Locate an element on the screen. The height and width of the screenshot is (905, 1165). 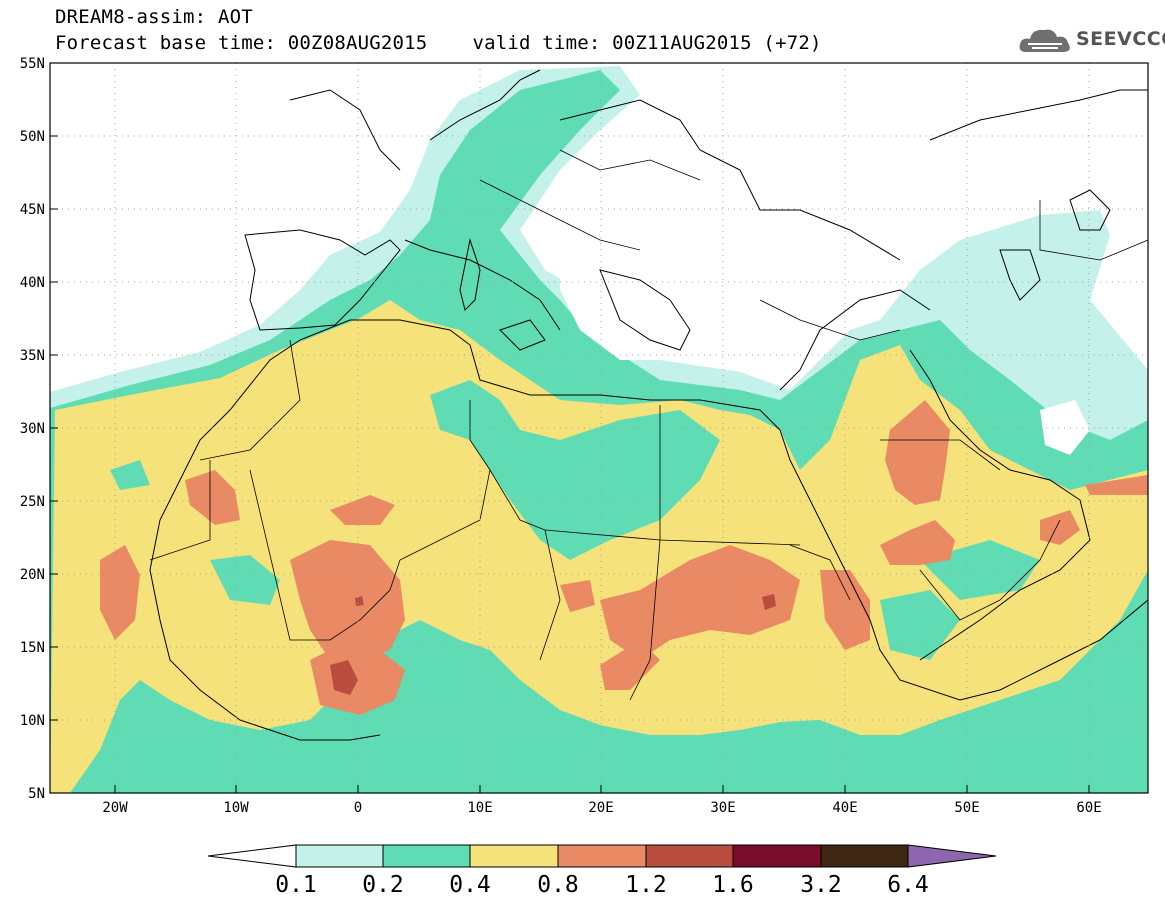
logo-text: SEEVCCC is located at coordinates (1120, 39).